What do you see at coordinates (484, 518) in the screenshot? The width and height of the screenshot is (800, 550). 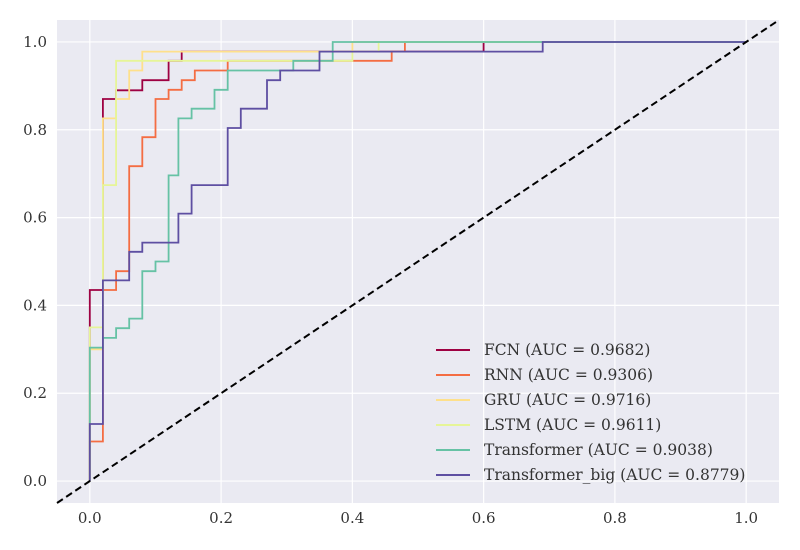 I see `x-tick-label: 0.6` at bounding box center [484, 518].